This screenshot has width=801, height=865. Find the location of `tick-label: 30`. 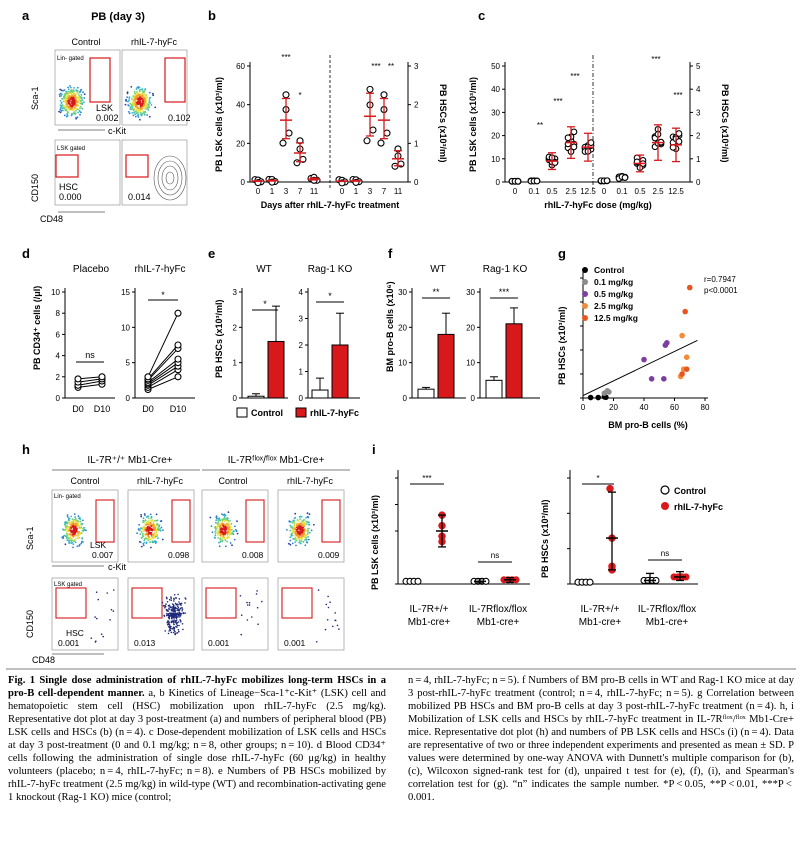

tick-label: 30 is located at coordinates (495, 112).